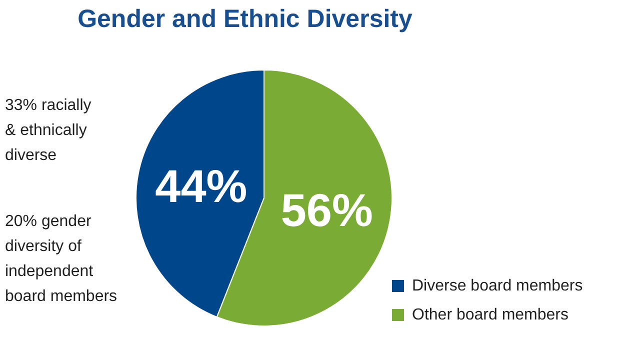  I want to click on data-label: 56%, so click(326, 210).